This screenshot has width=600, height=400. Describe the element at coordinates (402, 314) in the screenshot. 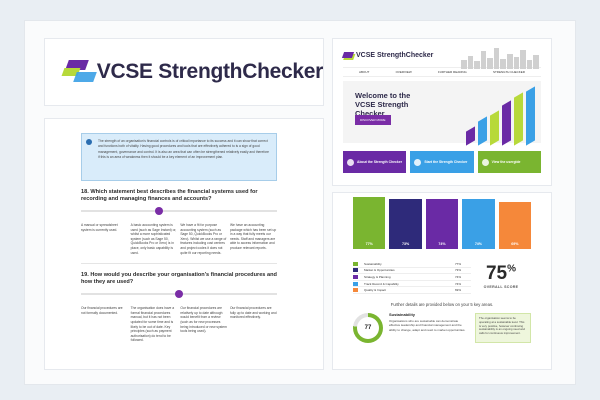

I see `area-title: Sustainability` at that location.